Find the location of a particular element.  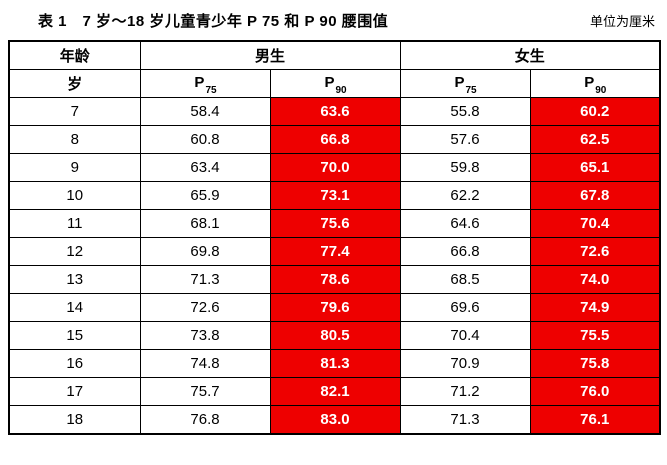

age-cell: 13 is located at coordinates (74, 279).